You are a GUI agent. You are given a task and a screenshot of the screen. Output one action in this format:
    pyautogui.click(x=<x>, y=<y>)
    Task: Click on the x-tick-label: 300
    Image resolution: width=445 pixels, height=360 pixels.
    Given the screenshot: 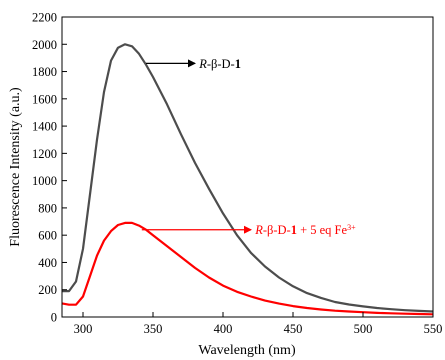 What is the action you would take?
    pyautogui.click(x=83, y=329)
    